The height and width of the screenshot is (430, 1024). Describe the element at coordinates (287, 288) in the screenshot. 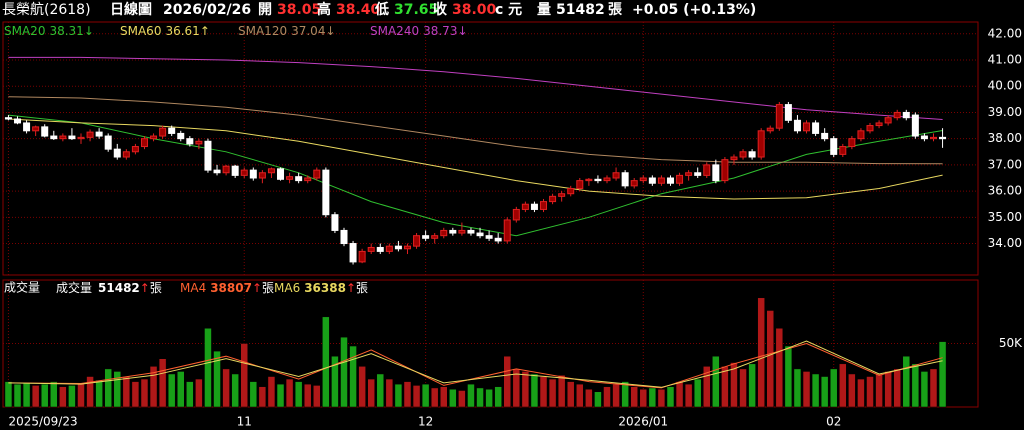

I see `legend-name: MA6` at that location.